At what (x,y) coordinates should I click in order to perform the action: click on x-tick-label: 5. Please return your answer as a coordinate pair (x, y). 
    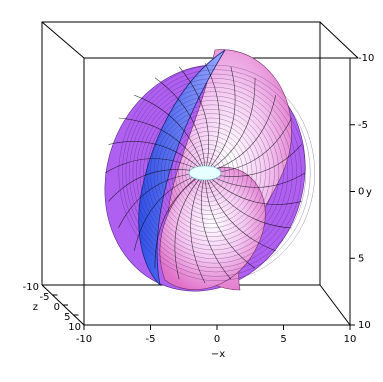
    Looking at the image, I should click on (283, 339).